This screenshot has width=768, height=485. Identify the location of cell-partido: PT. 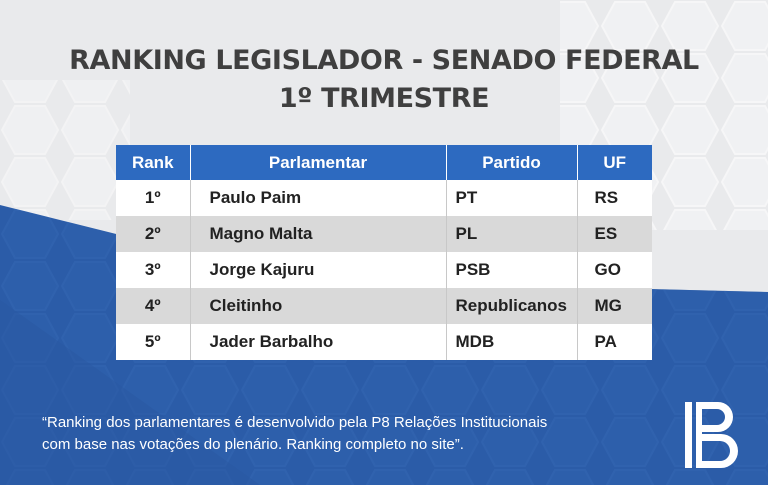
(512, 198).